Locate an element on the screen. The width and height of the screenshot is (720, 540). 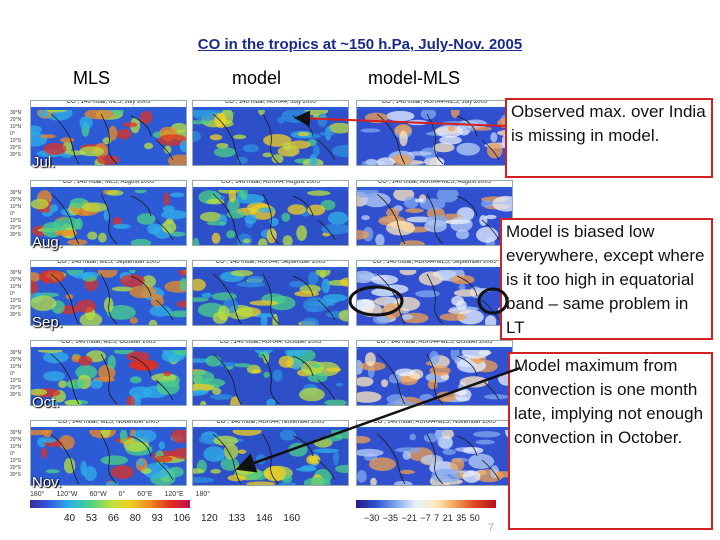
map-caption: CO , 146 mbar, AURA4, November 2005 is located at coordinates (270, 424).